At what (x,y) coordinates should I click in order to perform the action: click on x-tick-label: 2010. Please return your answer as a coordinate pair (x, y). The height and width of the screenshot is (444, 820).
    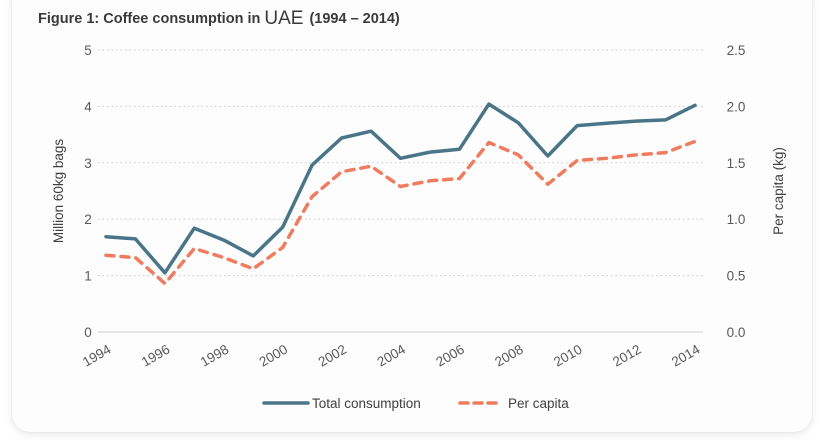
    Looking at the image, I should click on (568, 356).